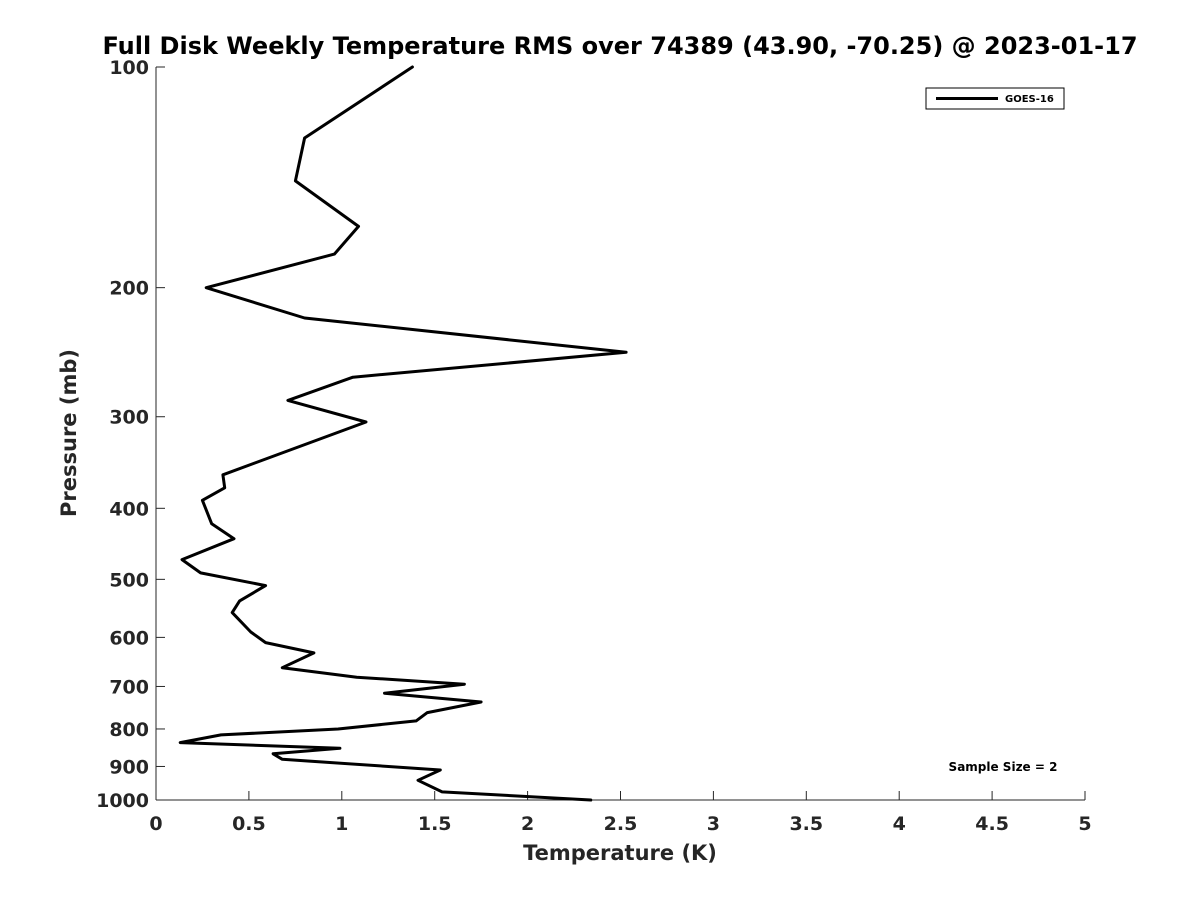  I want to click on sample-size-annotation: Sample Size = 2, so click(1003, 767).